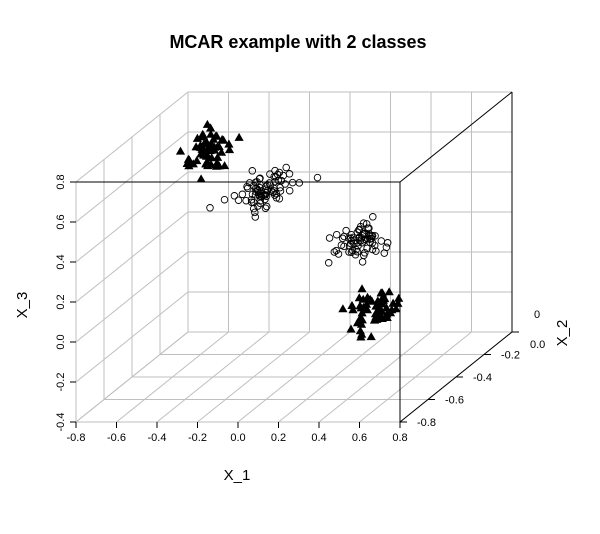  Describe the element at coordinates (456, 137) in the screenshot. I see `box-edge` at that location.